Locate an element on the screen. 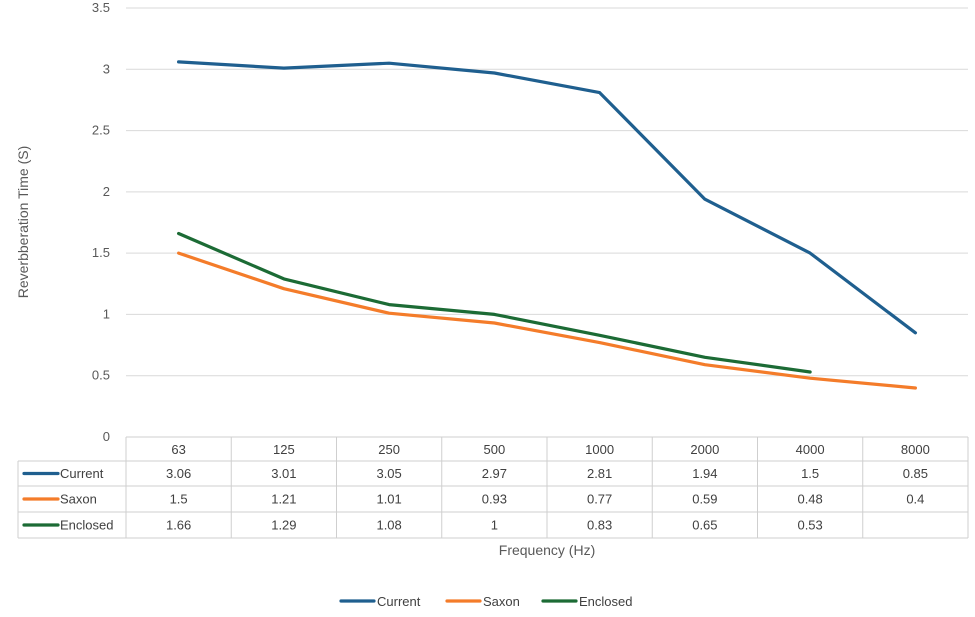 Image resolution: width=975 pixels, height=617 pixels. legend-label: Current is located at coordinates (399, 601).